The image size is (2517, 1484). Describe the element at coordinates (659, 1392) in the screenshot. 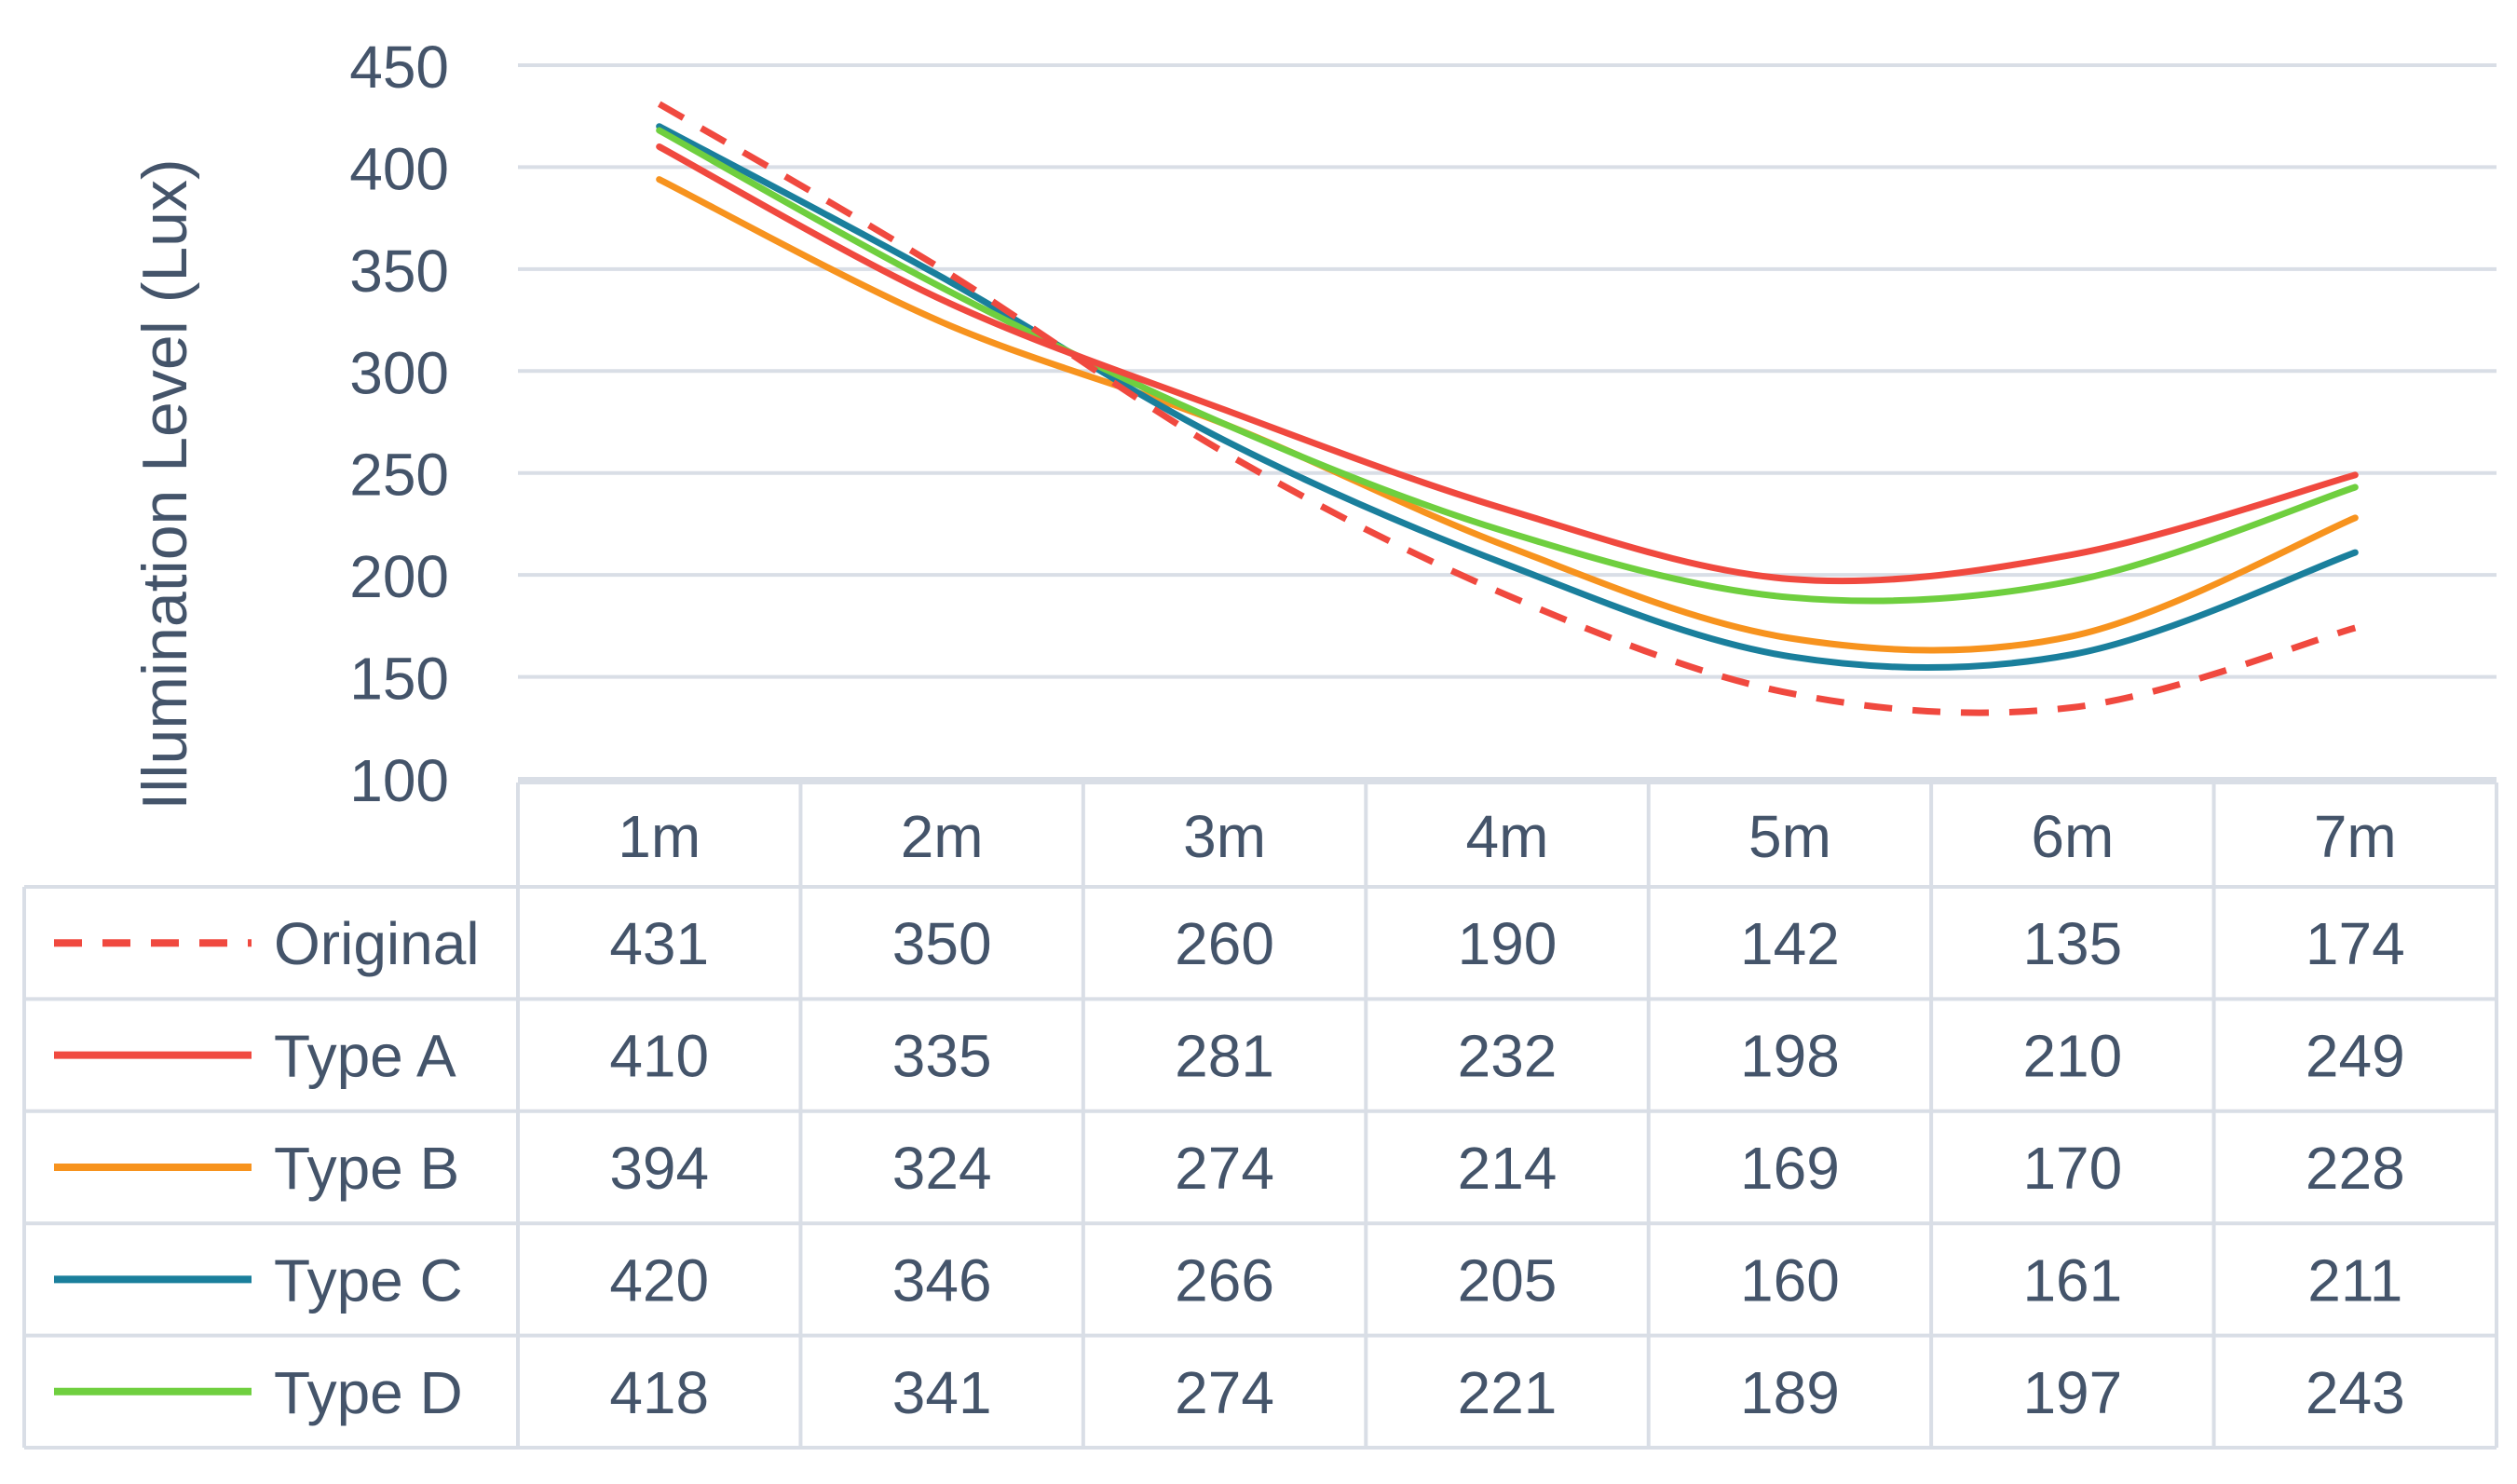

I see `data-label: 418` at that location.